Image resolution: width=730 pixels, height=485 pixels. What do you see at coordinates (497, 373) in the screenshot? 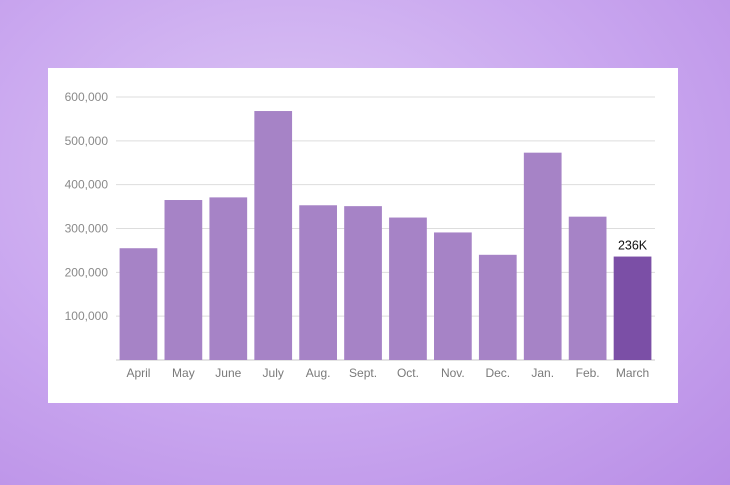
I see `x-tick-label: Dec.` at bounding box center [497, 373].